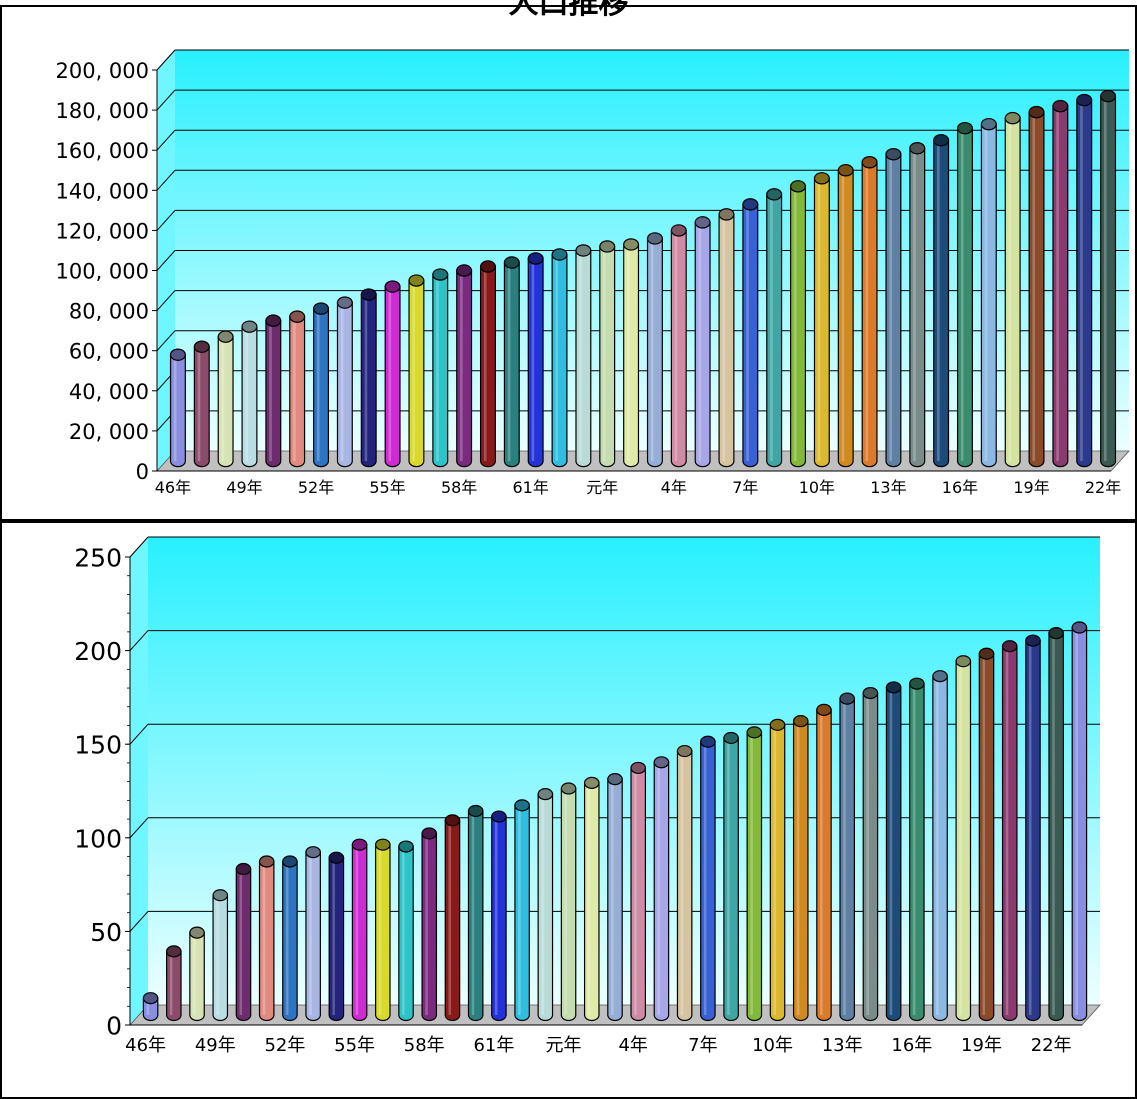  Describe the element at coordinates (145, 1045) in the screenshot. I see `x-tick-label: 46年` at that location.